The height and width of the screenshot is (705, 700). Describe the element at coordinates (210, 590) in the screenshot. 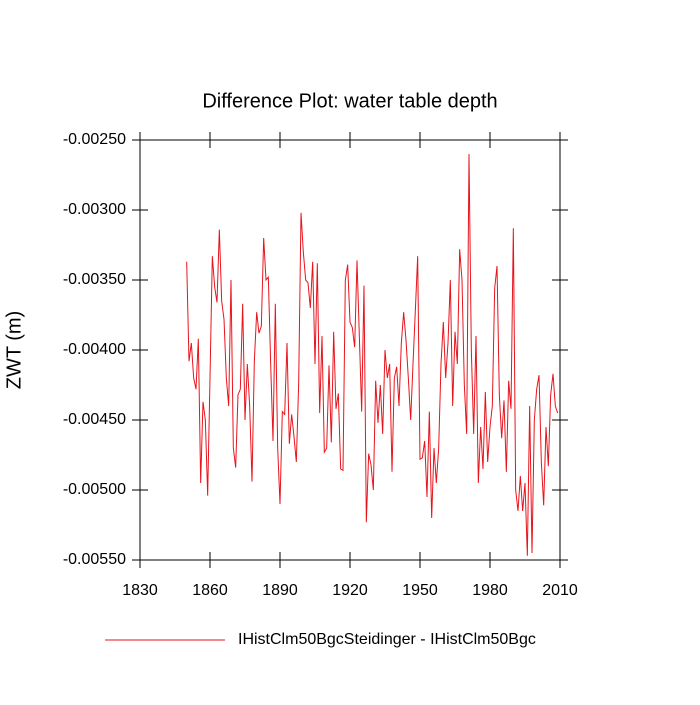

I see `x-tick-label: 1860` at that location.